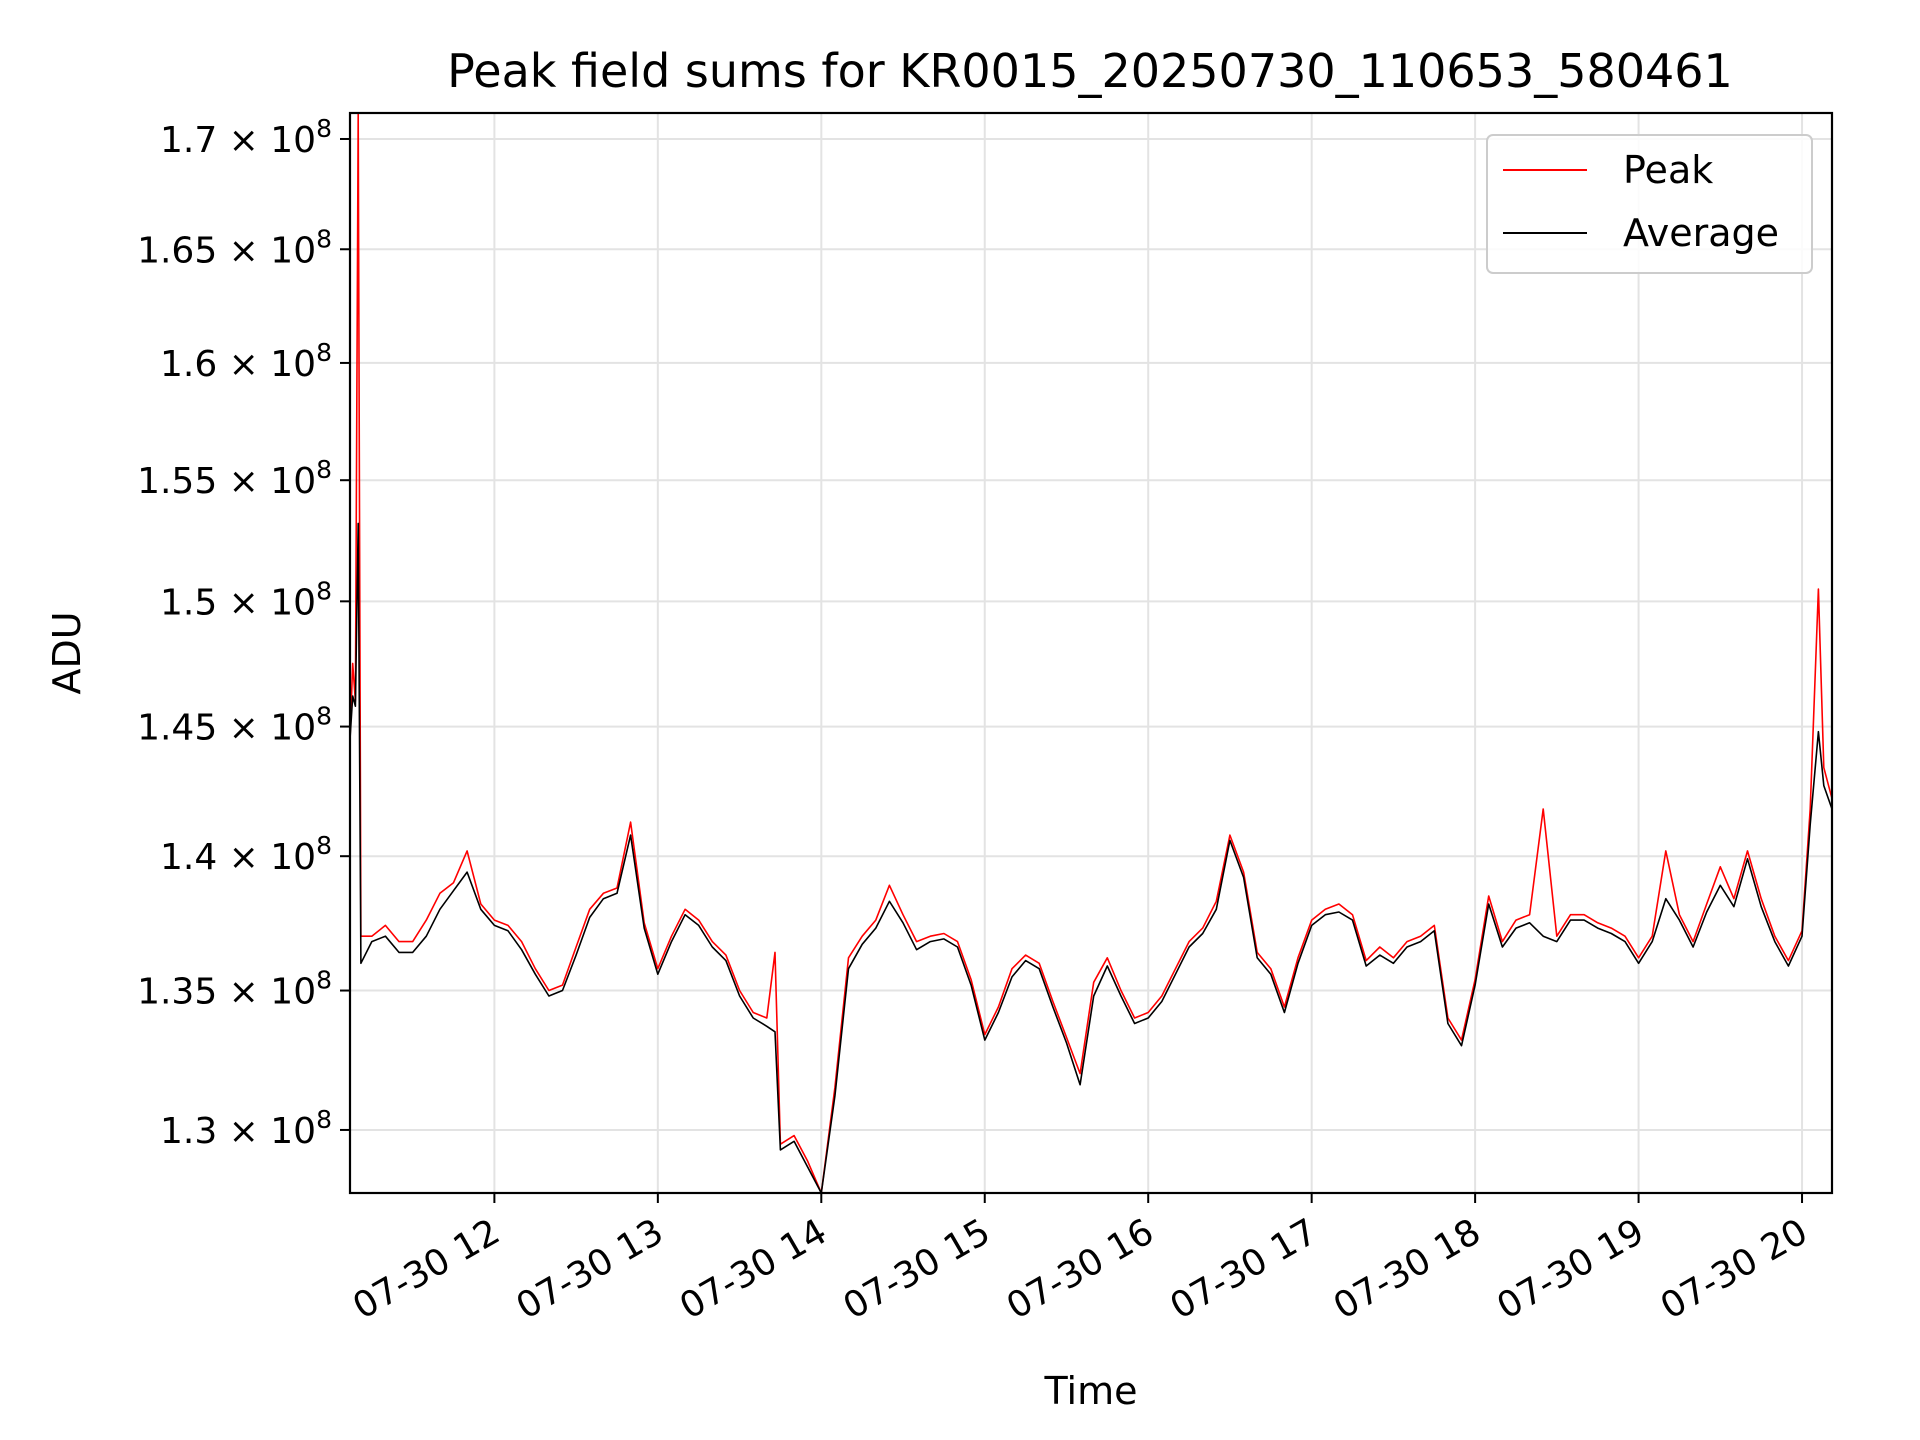  Describe the element at coordinates (1668, 170) in the screenshot. I see `legend-label-peak: Peak` at that location.